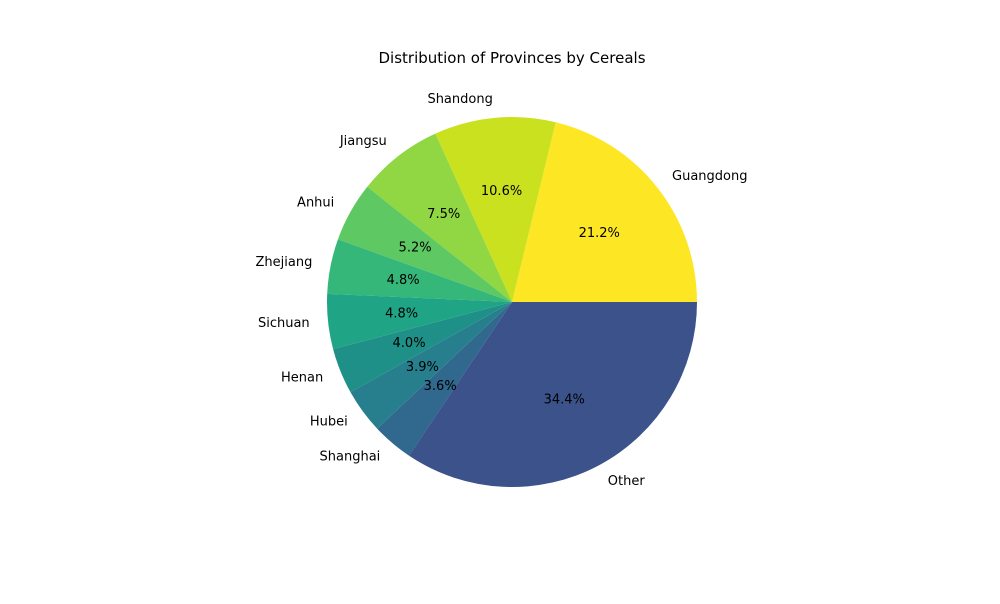 Image resolution: width=1000 pixels, height=604 pixels. Describe the element at coordinates (401, 313) in the screenshot. I see `slice-percent-sichuan: 4.8%` at that location.